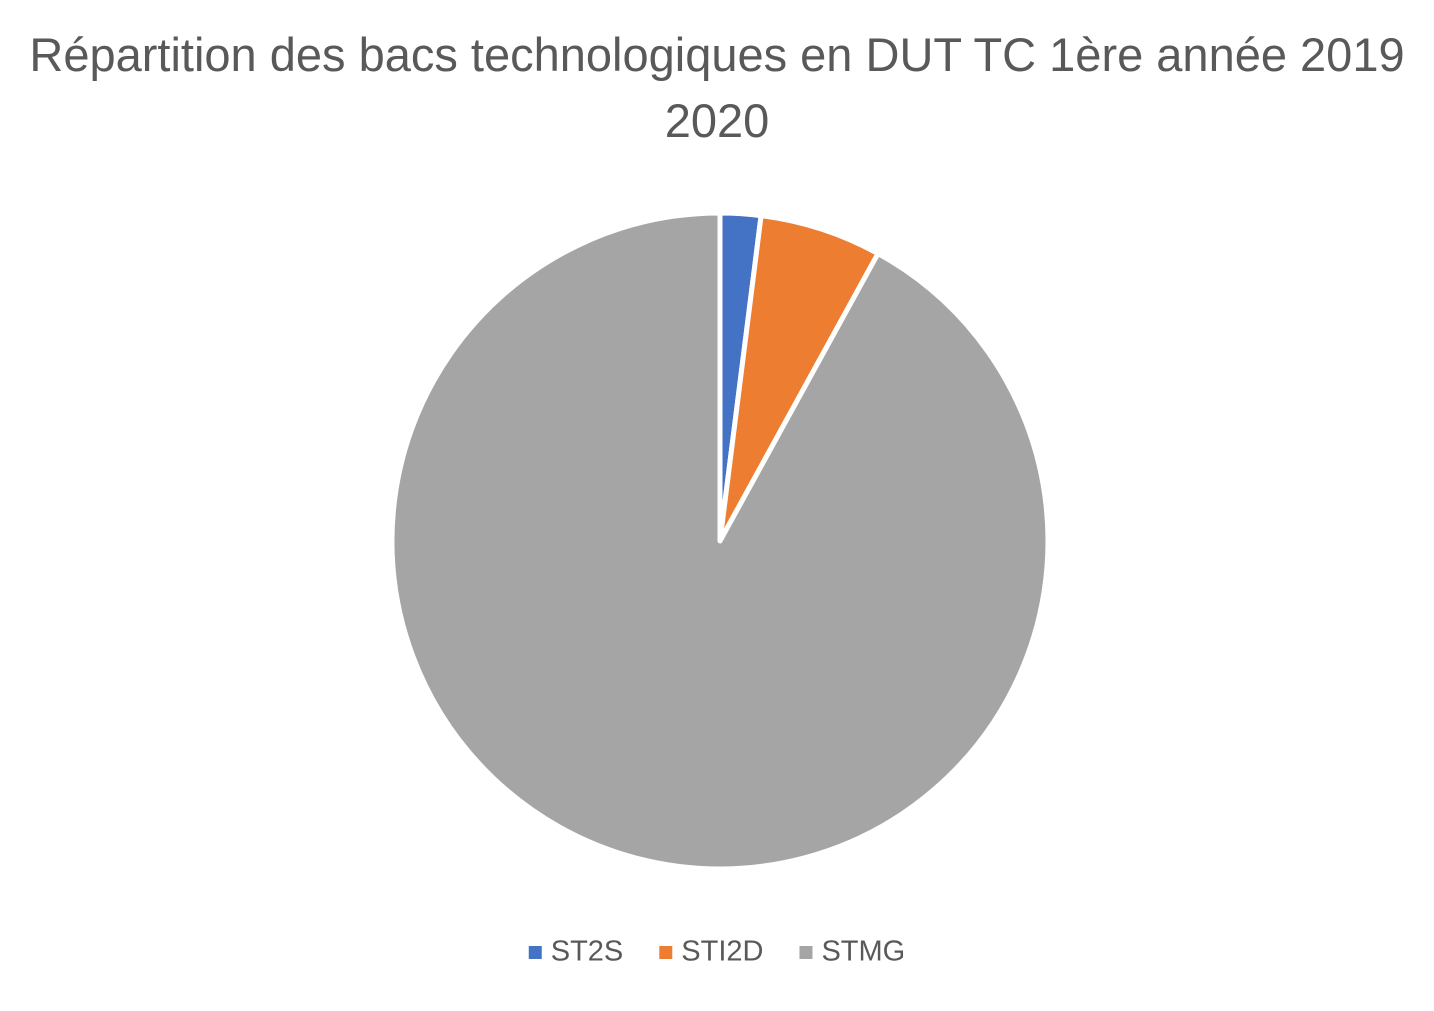 This screenshot has height=1011, width=1434. What do you see at coordinates (722, 952) in the screenshot?
I see `legend-label: STI2D` at bounding box center [722, 952].